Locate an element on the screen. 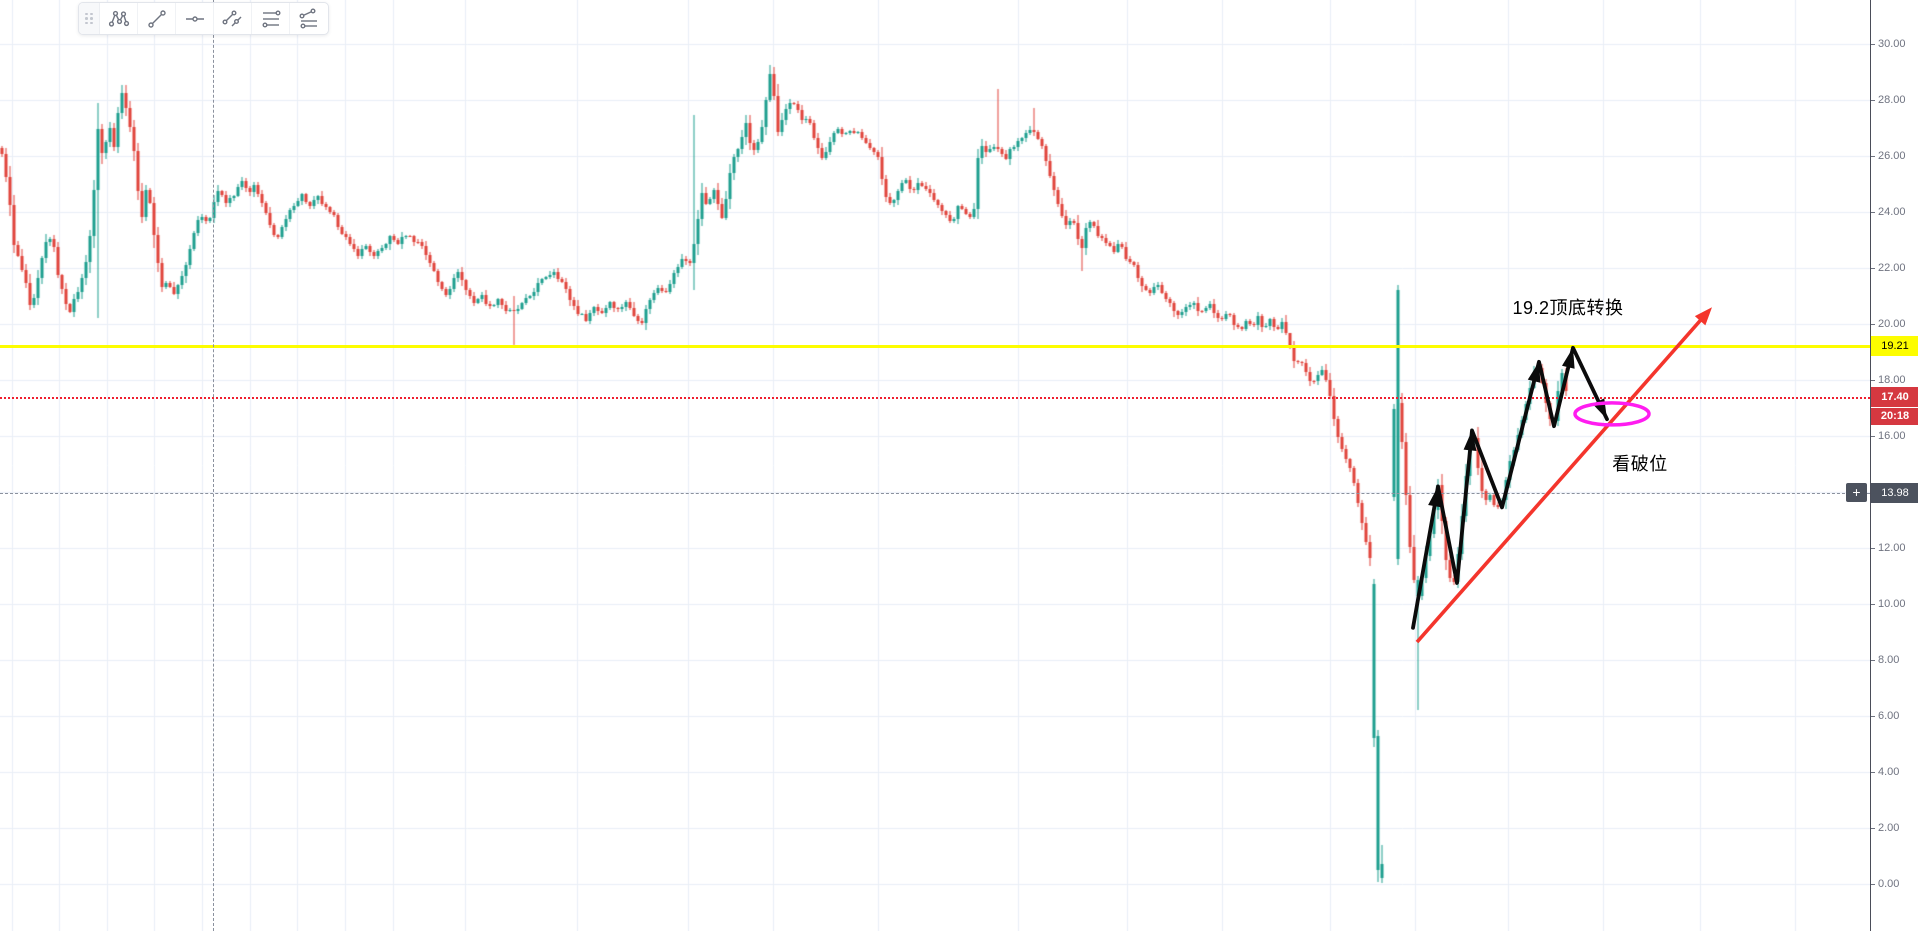 This screenshot has height=931, width=1918. crosshair-price-label: 13.98 is located at coordinates (1894, 492).